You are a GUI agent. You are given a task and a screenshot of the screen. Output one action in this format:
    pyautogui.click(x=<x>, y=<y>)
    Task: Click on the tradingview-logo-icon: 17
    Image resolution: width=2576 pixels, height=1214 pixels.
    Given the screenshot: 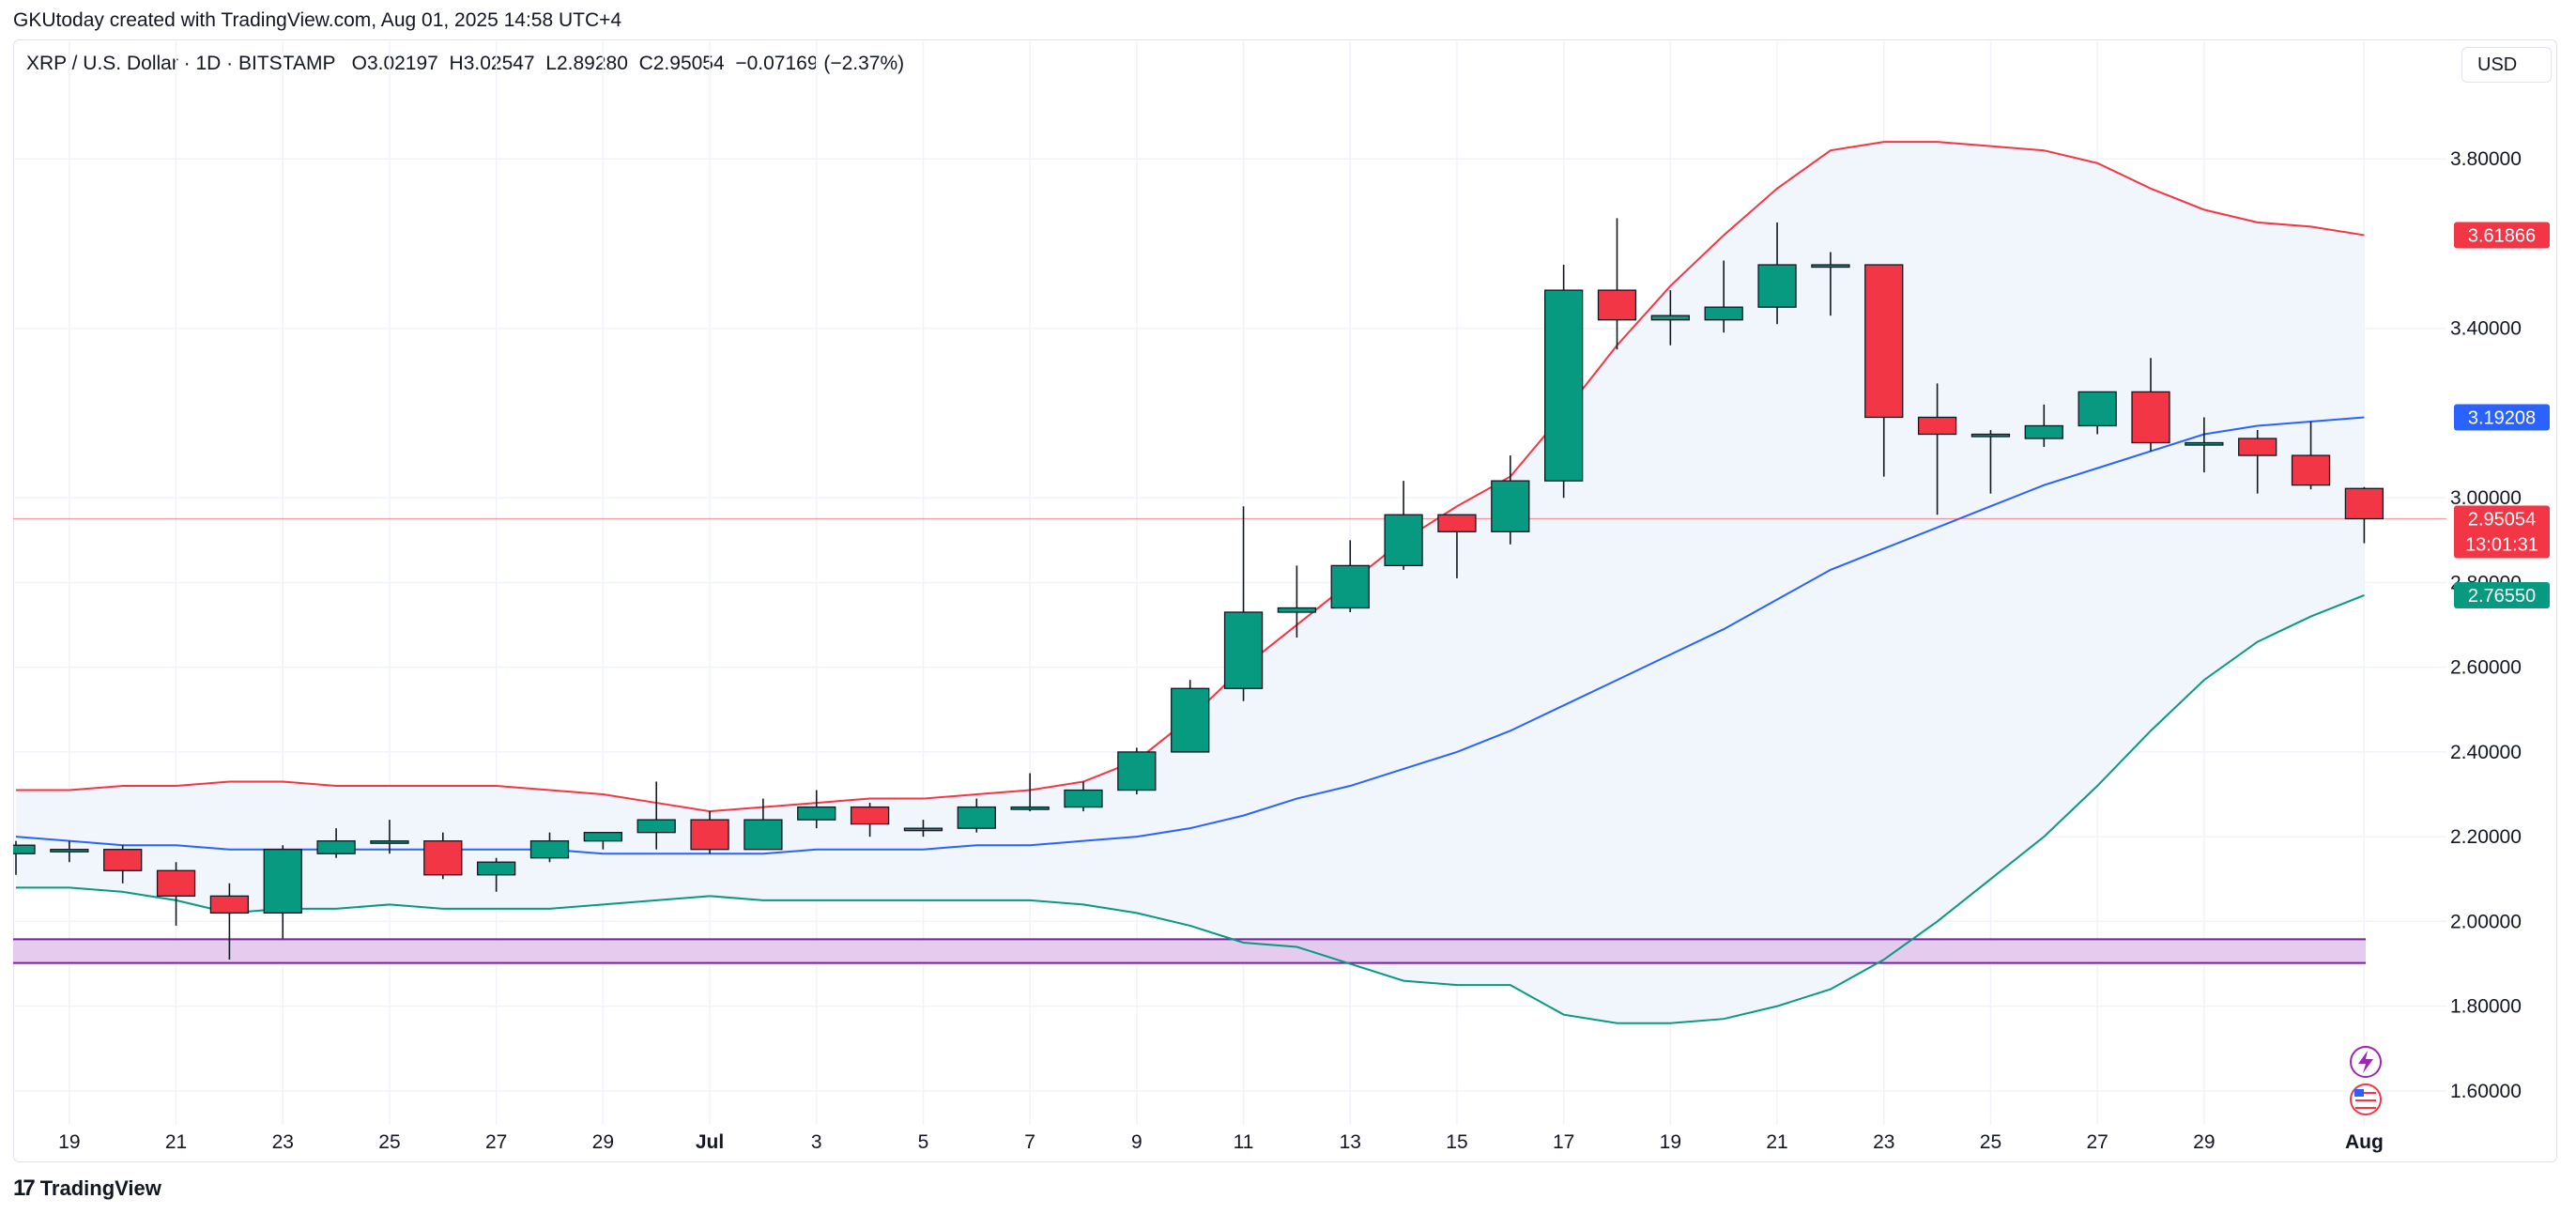 What is the action you would take?
    pyautogui.click(x=25, y=1188)
    